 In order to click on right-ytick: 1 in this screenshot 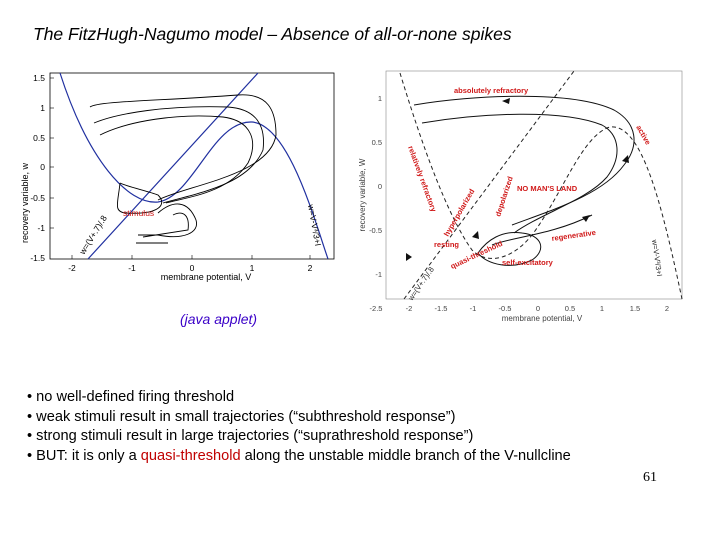, I will do `click(380, 98)`.